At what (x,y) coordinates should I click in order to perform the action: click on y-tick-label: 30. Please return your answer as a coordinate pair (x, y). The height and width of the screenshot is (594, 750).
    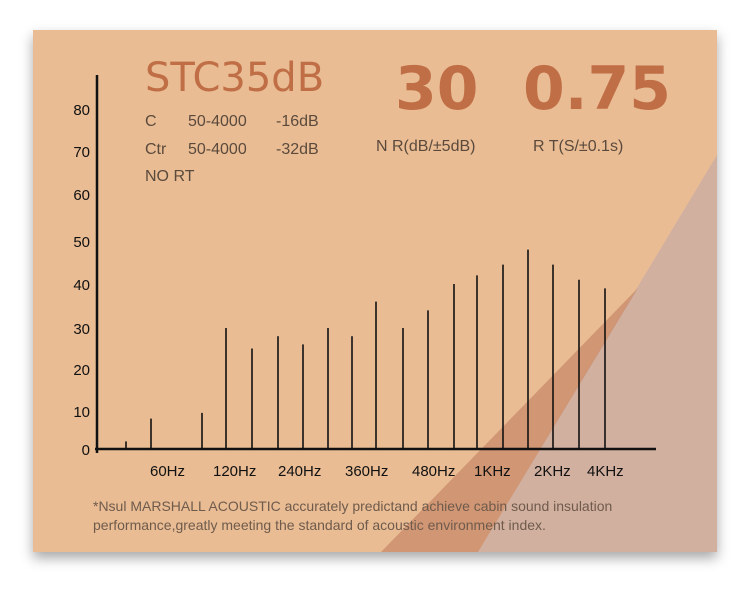
    Looking at the image, I should click on (81, 329).